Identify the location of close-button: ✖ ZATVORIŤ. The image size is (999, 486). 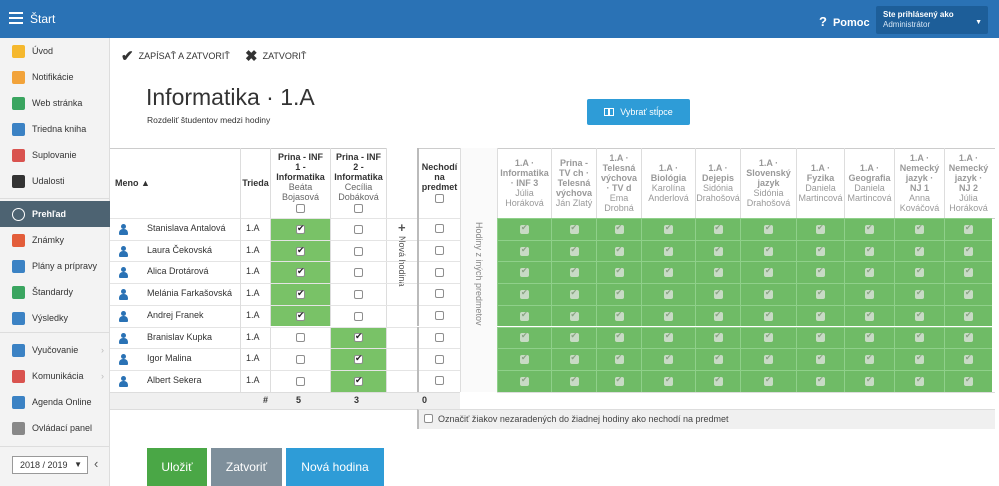
(275, 56).